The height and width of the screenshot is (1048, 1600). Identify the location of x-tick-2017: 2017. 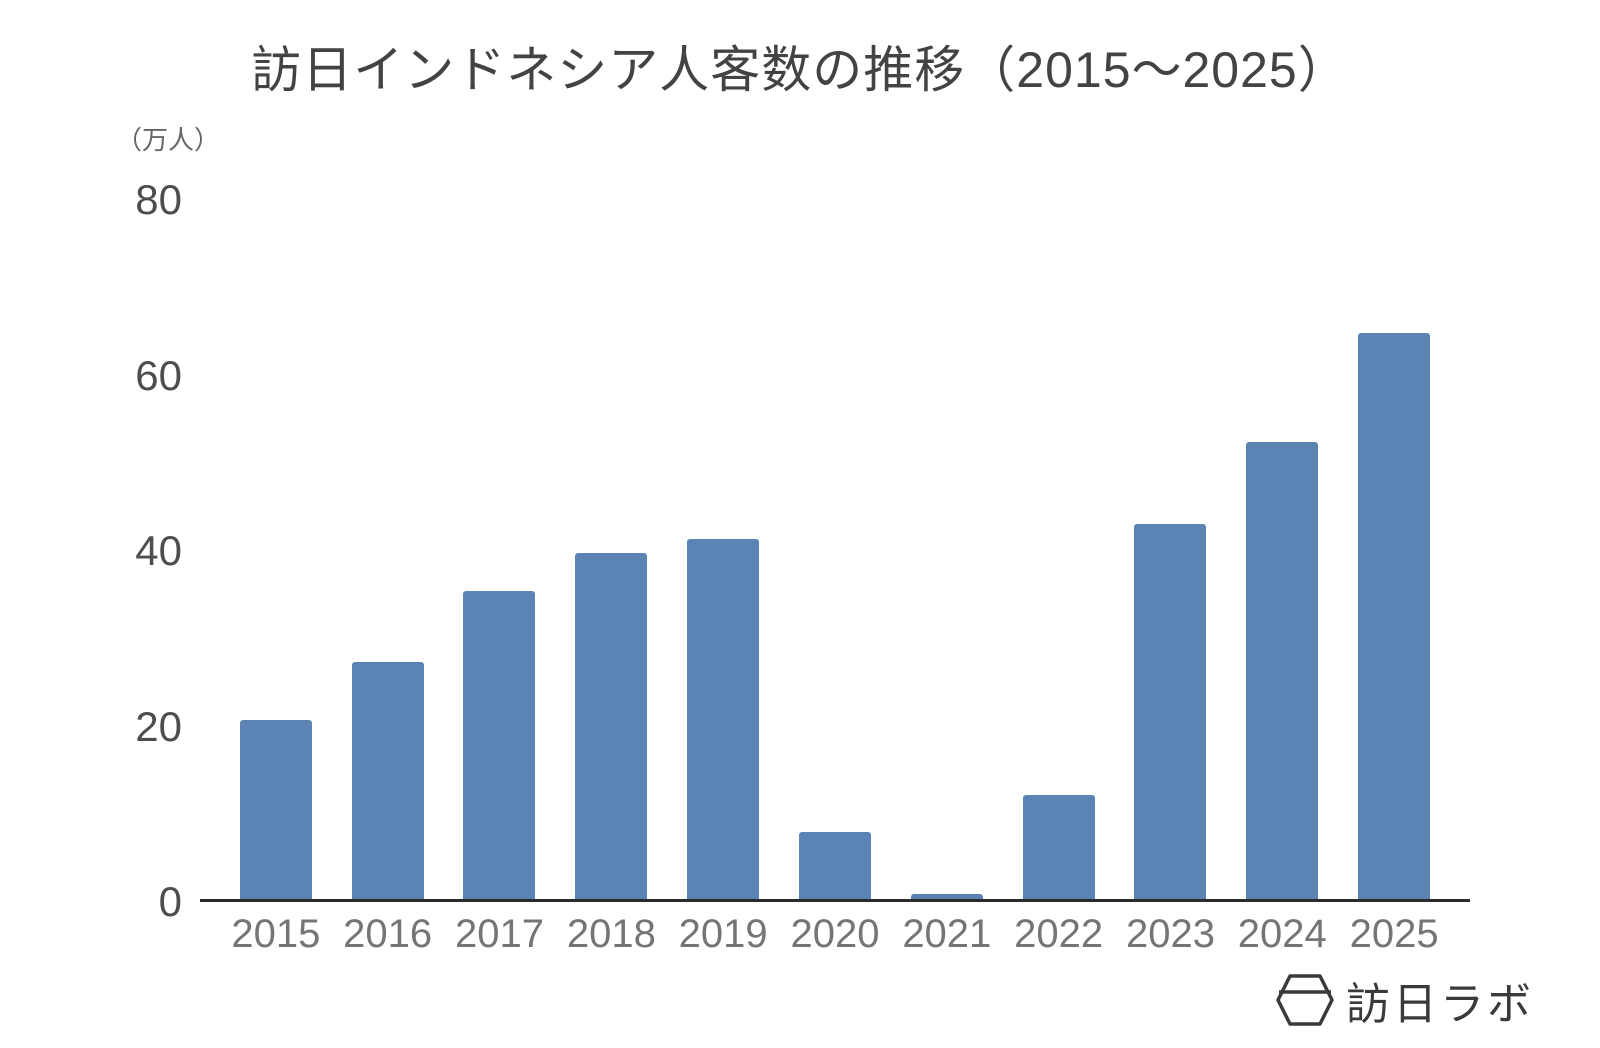
(499, 934).